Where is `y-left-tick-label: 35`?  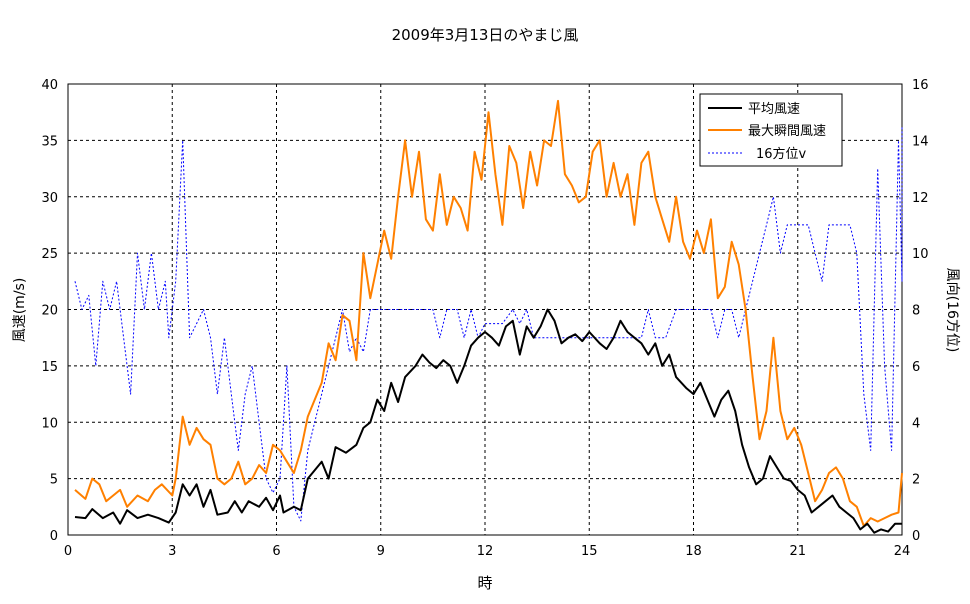 y-left-tick-label: 35 is located at coordinates (49, 141).